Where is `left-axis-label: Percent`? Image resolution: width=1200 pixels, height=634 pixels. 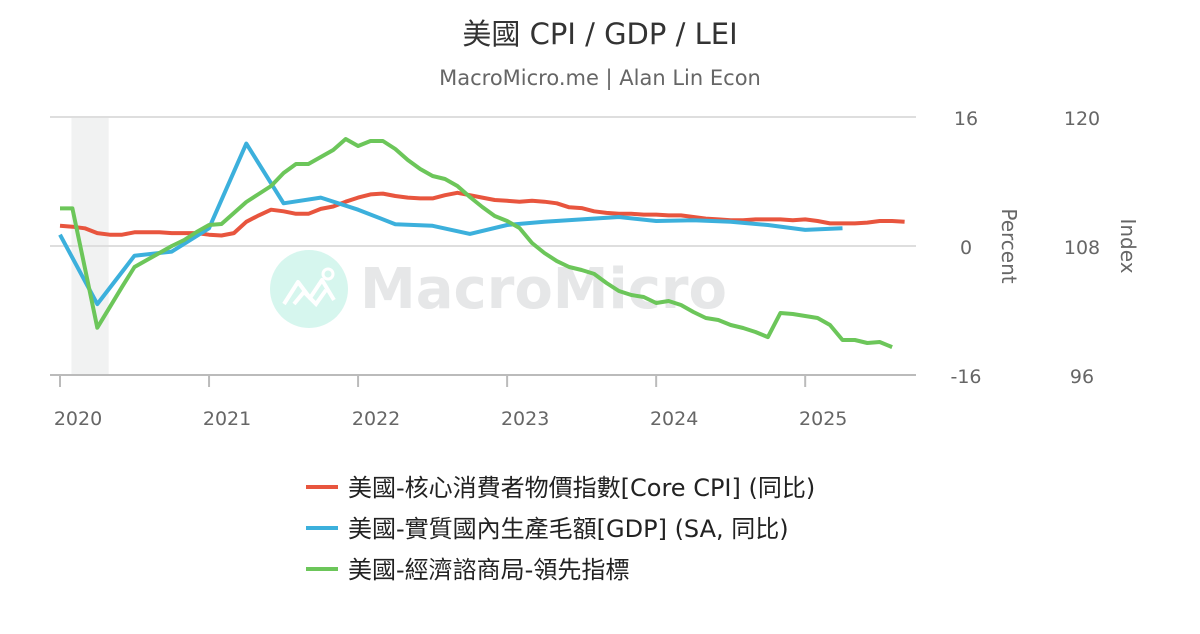 left-axis-label: Percent is located at coordinates (1009, 245).